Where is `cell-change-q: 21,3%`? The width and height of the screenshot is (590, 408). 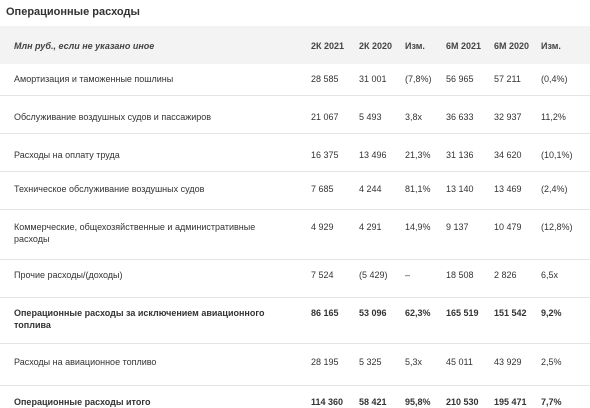
cell-change-q: 21,3% is located at coordinates (418, 155).